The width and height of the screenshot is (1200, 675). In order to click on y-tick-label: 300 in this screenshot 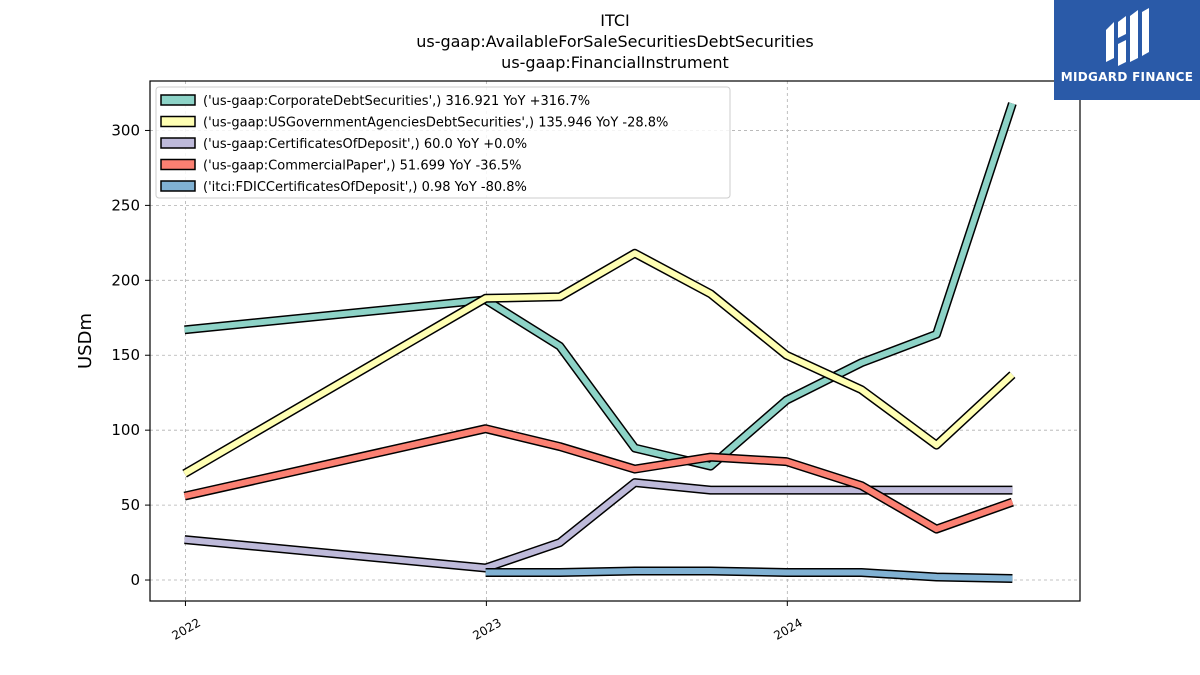, I will do `click(125, 130)`.